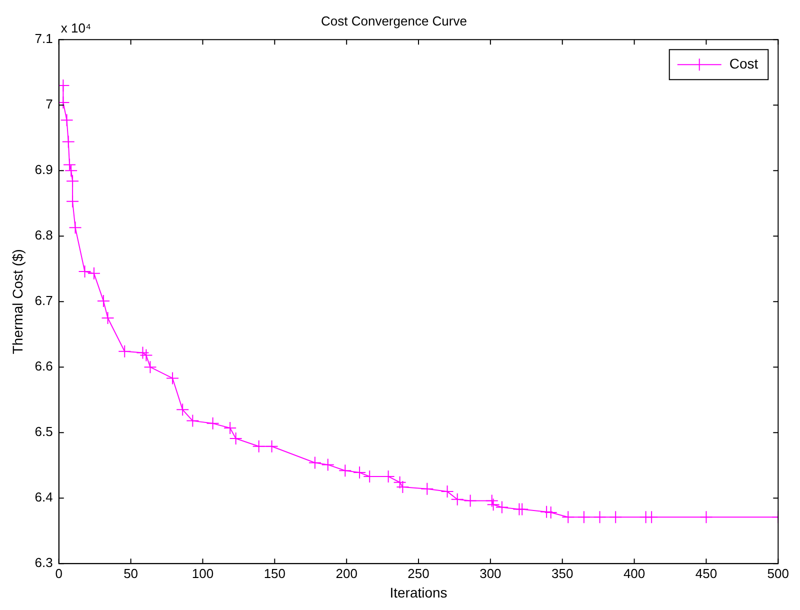  I want to click on text: x 10⁴, so click(76, 28).